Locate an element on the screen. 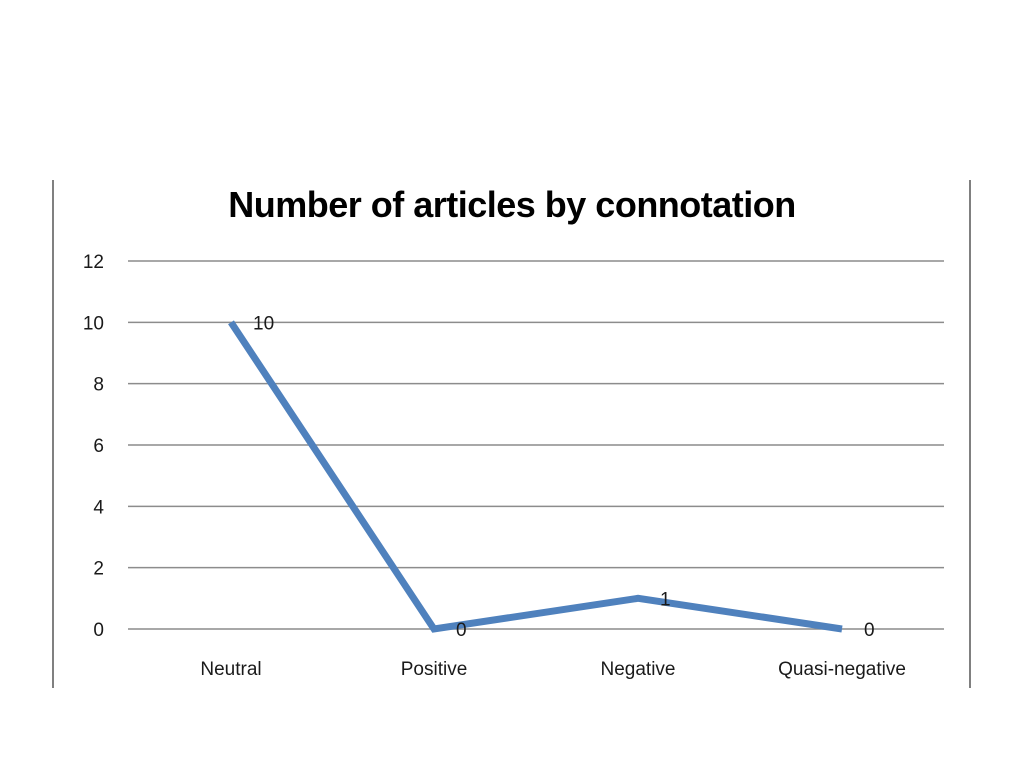  y-tick-label-2: 2 is located at coordinates (98, 569).